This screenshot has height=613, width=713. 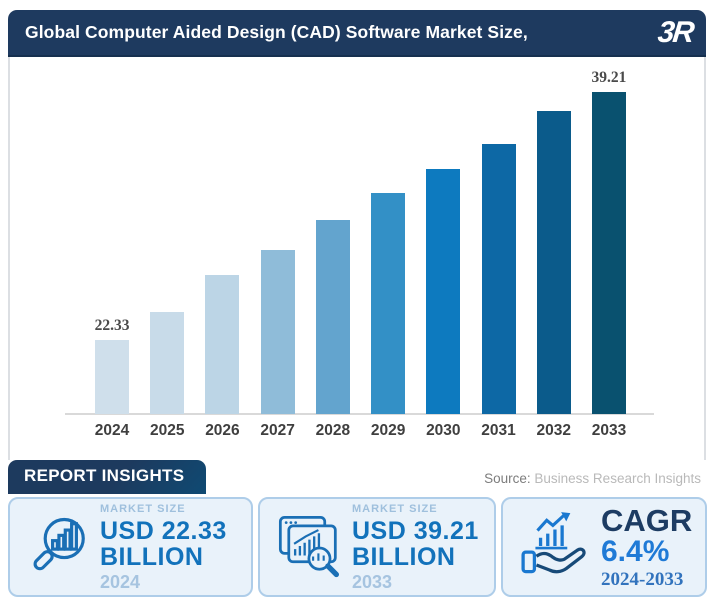 What do you see at coordinates (120, 581) in the screenshot?
I see `market-size-2024-year: 2024` at bounding box center [120, 581].